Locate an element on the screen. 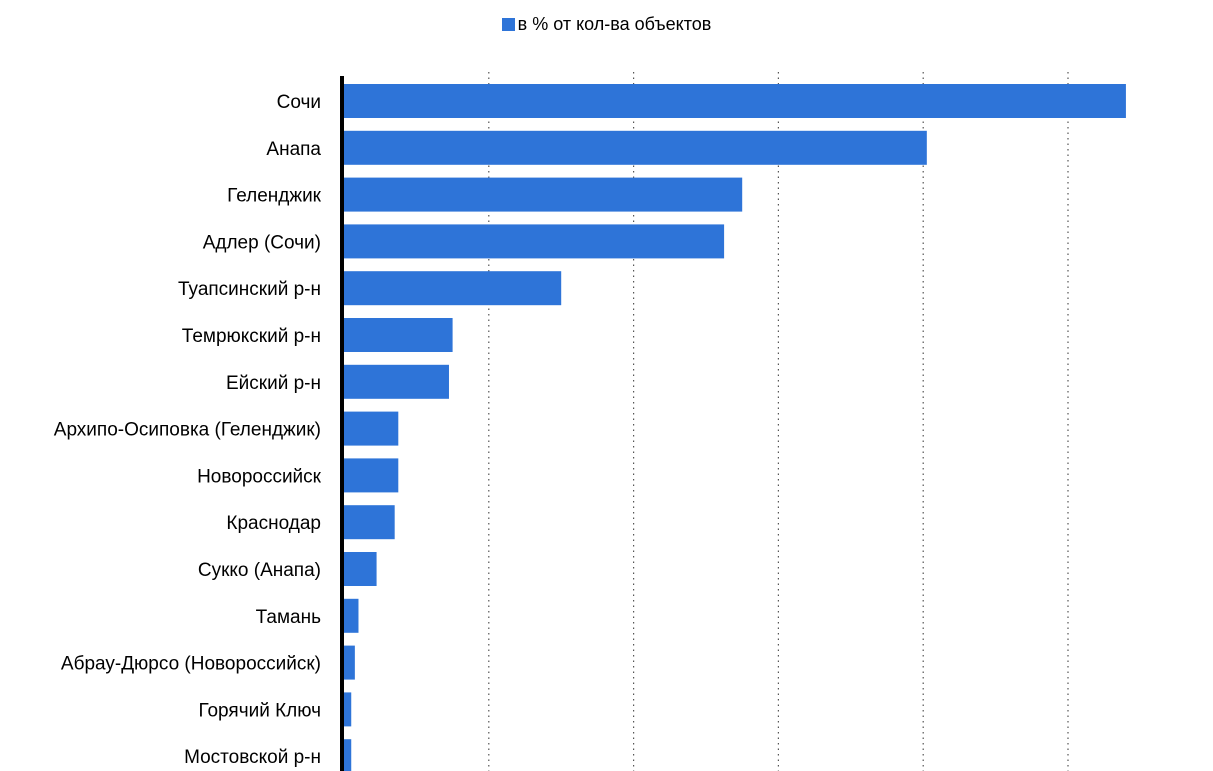 This screenshot has width=1213, height=771. legend-label: в % от кол-ва объектов is located at coordinates (614, 24).